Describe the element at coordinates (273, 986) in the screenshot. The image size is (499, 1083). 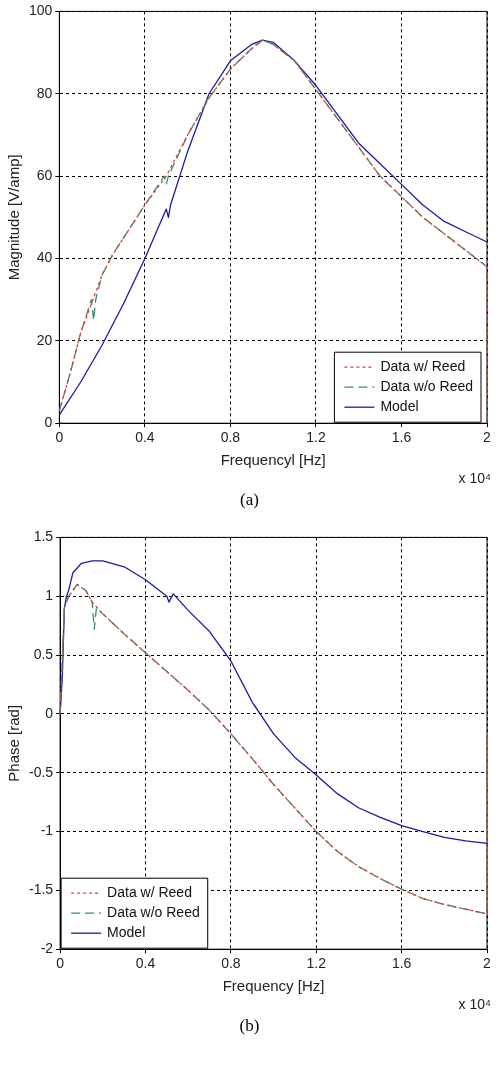
I see `x-axis-title: Frequency [Hz]` at that location.